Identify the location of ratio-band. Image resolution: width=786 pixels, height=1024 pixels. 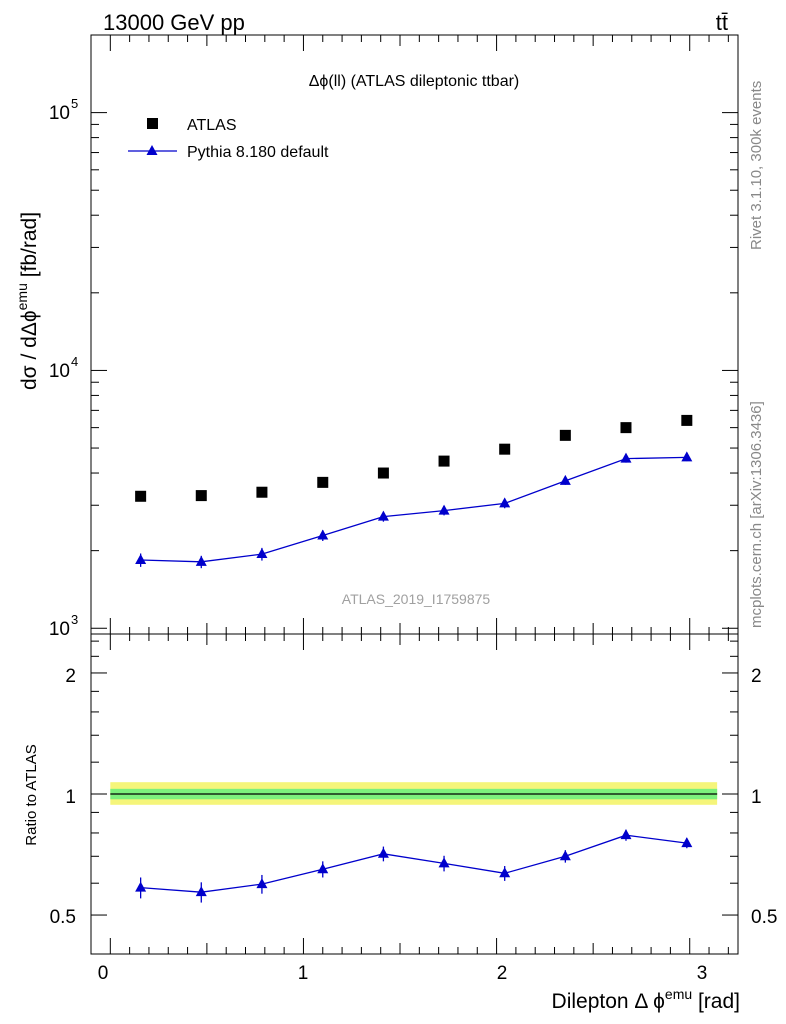
(414, 793).